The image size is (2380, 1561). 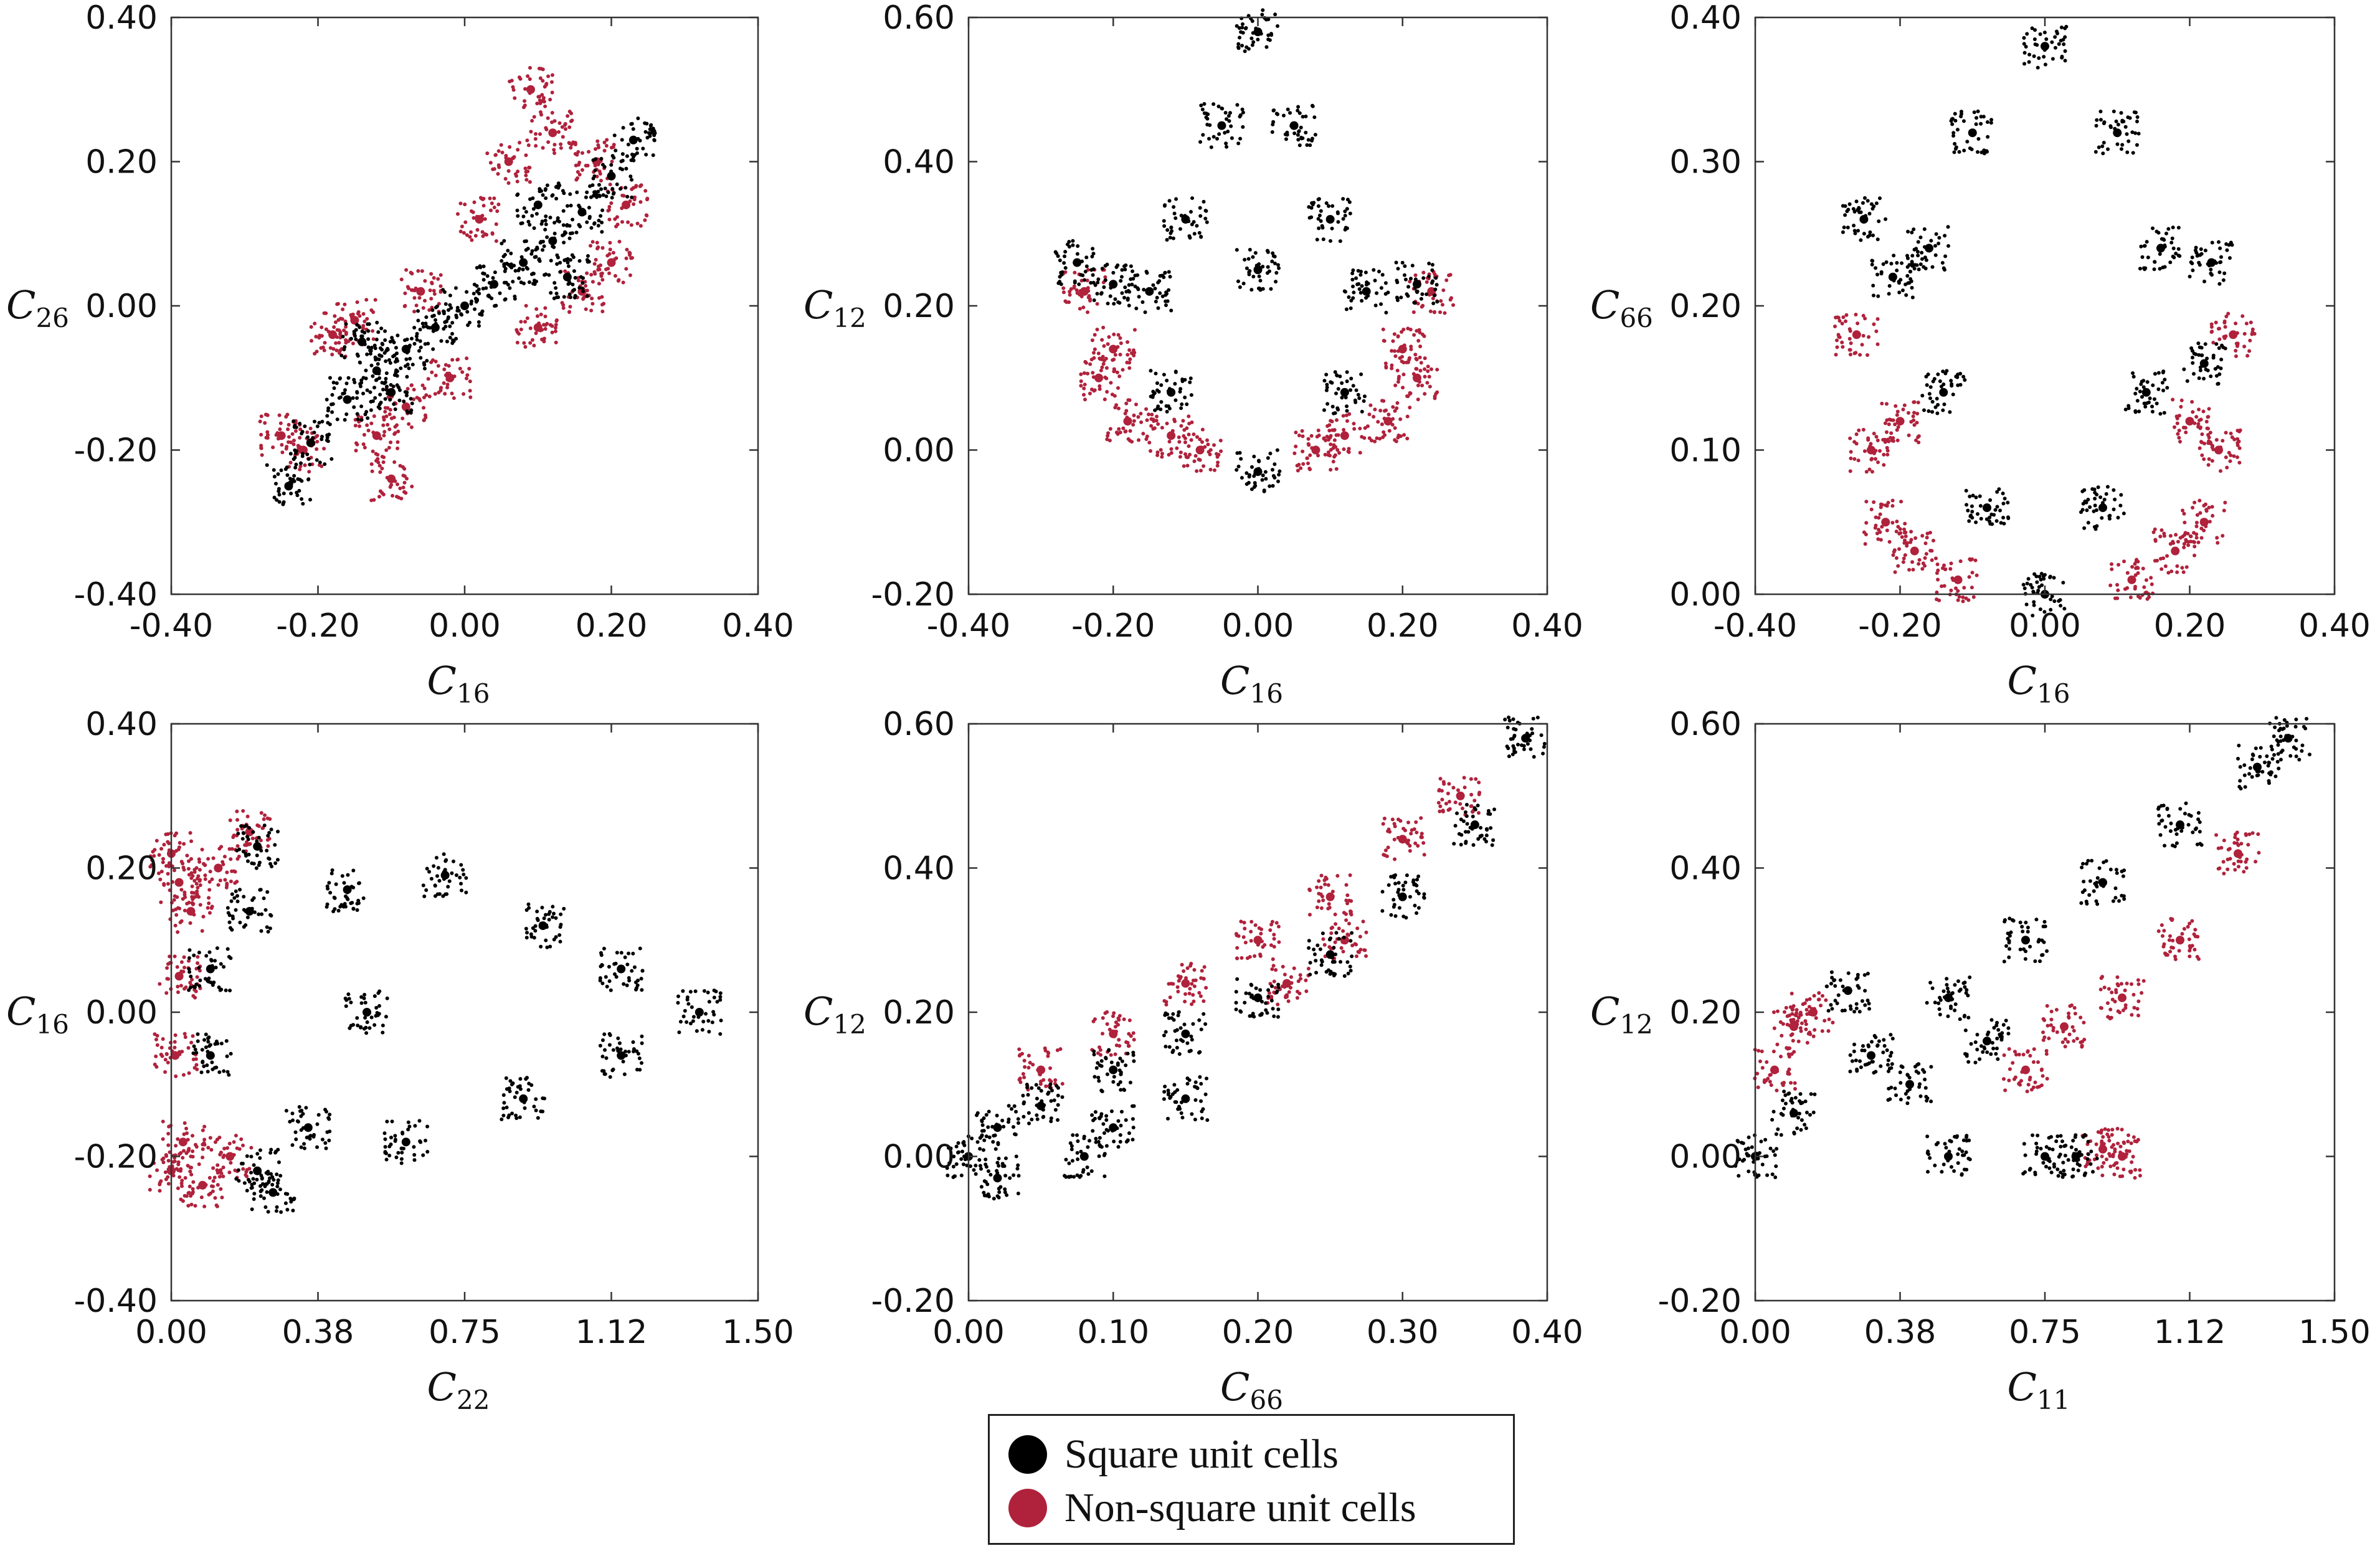 What do you see at coordinates (121, 18) in the screenshot?
I see `y-tick-label: 0.40` at bounding box center [121, 18].